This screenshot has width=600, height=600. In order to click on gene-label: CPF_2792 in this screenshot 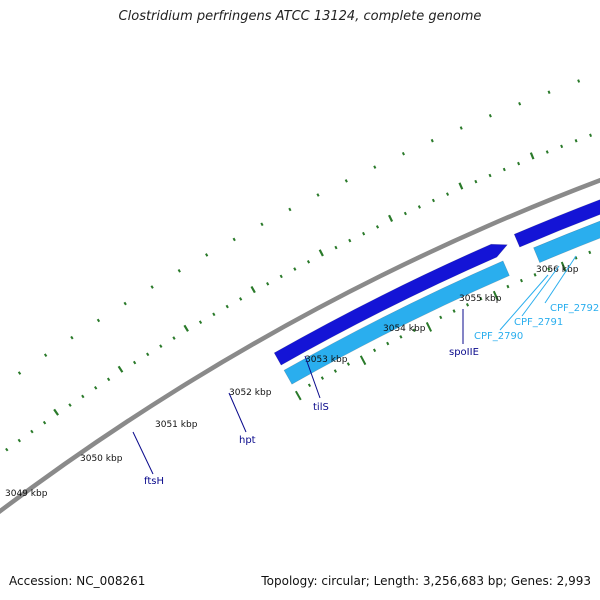, I will do `click(574, 308)`.